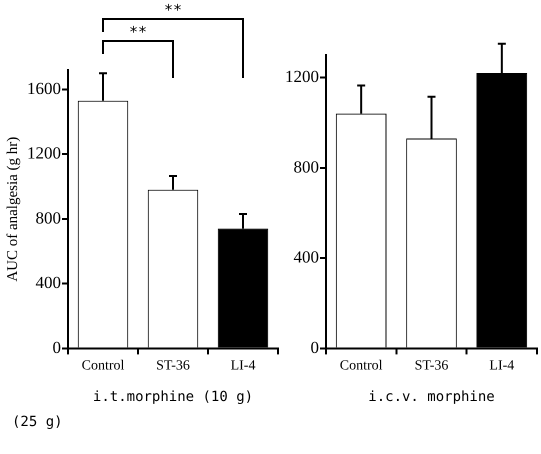 The width and height of the screenshot is (541, 454). What do you see at coordinates (12, 209) in the screenshot?
I see `y-axis-title: AUC of analgesia (g hr)` at bounding box center [12, 209].